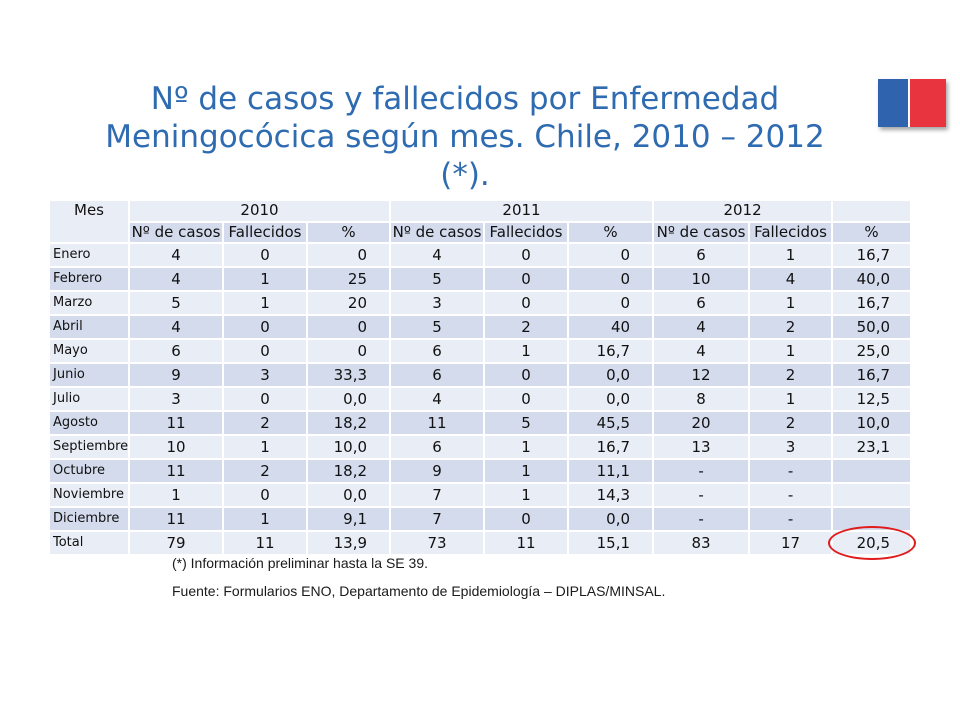 The height and width of the screenshot is (720, 960). I want to click on table-row: Febrero 4 1 25 5 0 0 10 4 40,0, so click(480, 279).